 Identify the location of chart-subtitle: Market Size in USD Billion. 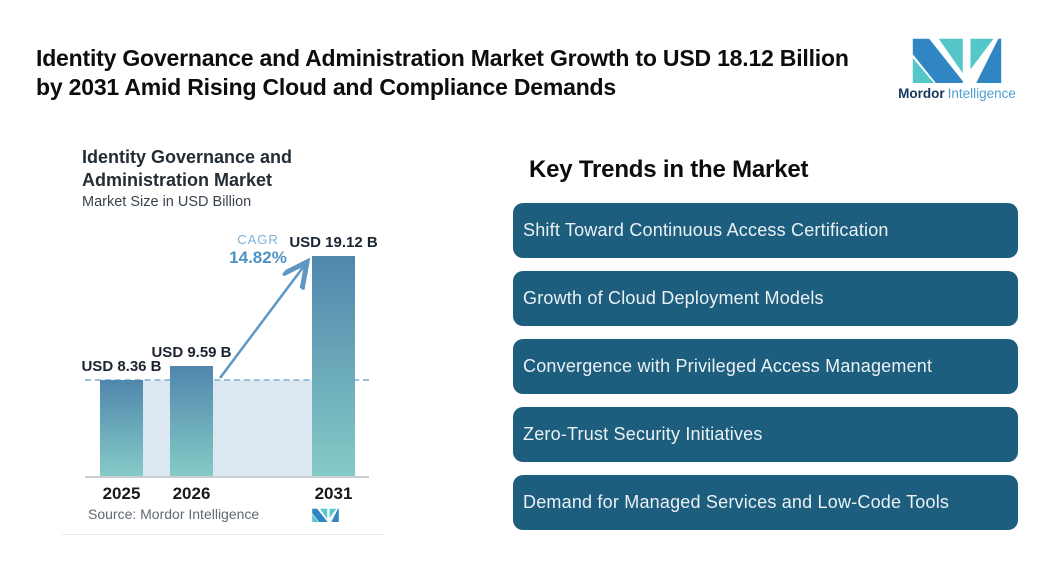
(167, 202).